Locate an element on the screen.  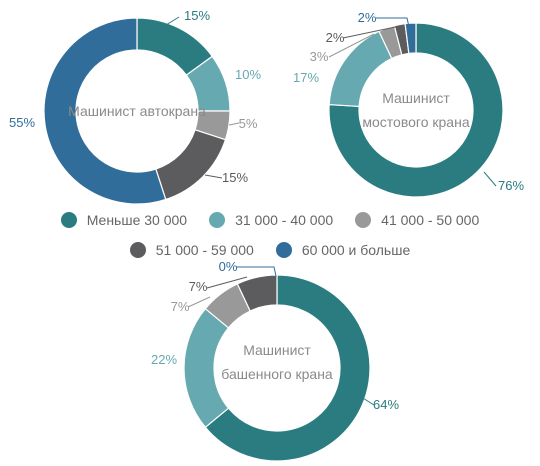
legend-item-41000-50000: 41 000 - 50 000 is located at coordinates (417, 220).